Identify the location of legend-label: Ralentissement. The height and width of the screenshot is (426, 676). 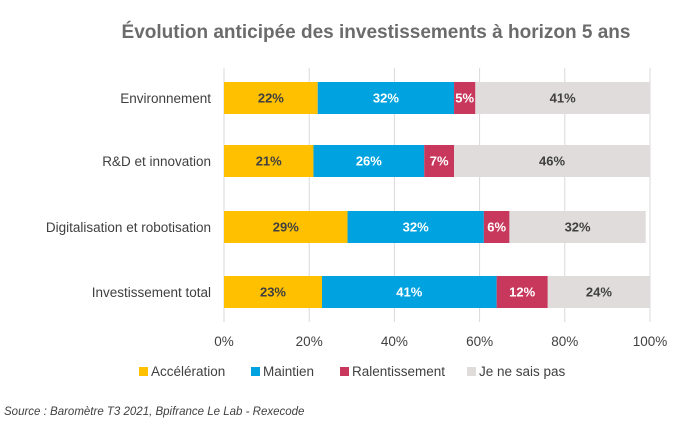
(398, 371).